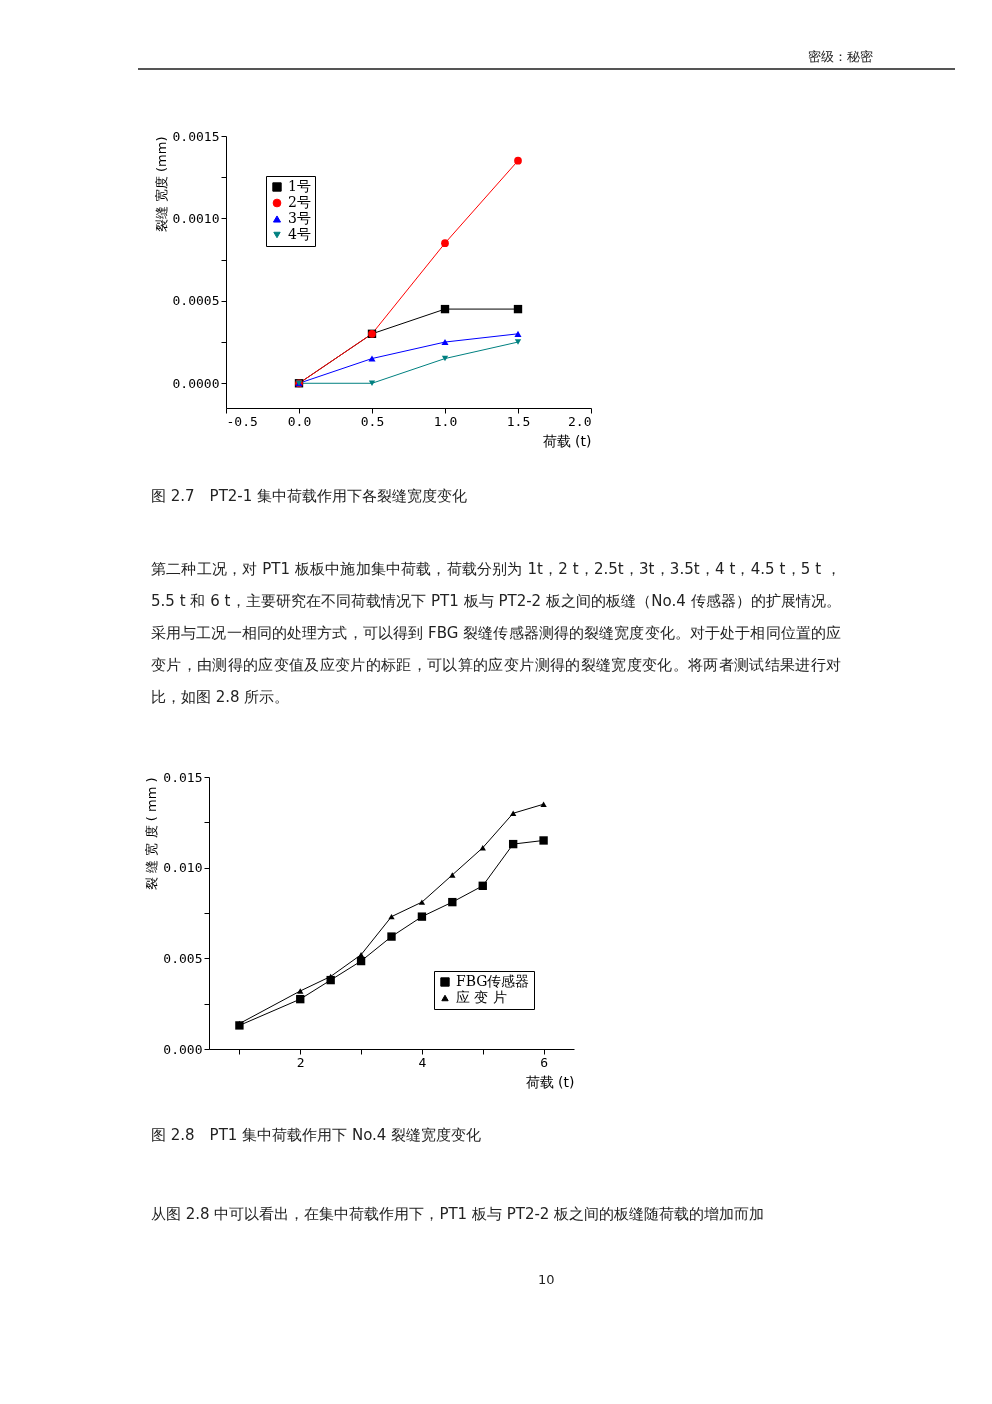  Describe the element at coordinates (458, 1214) in the screenshot. I see `text: 从图 2.8 中可以看出，在集中荷载作用下，PT1 板与 PT2-2 板之间的板缝随荷载的增加而加` at that location.